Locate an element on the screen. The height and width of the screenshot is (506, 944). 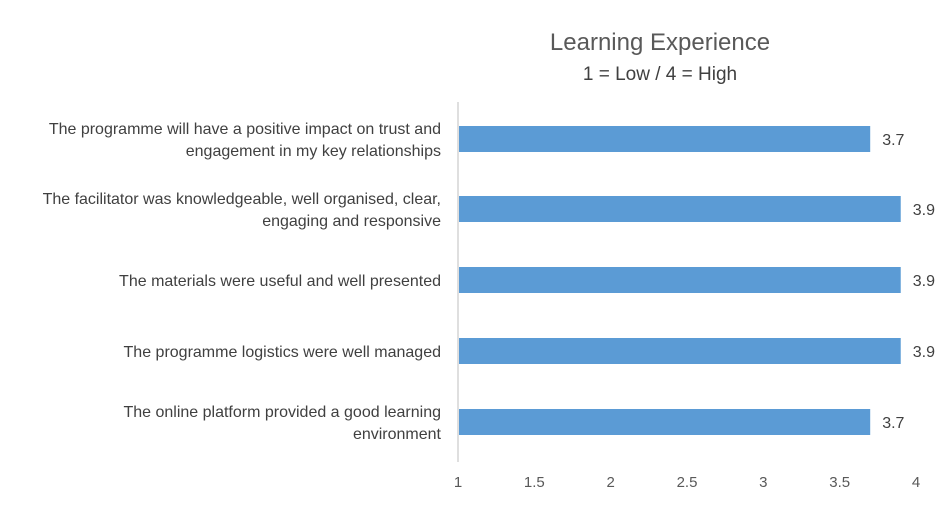
x-tick-label: 1 is located at coordinates (458, 482).